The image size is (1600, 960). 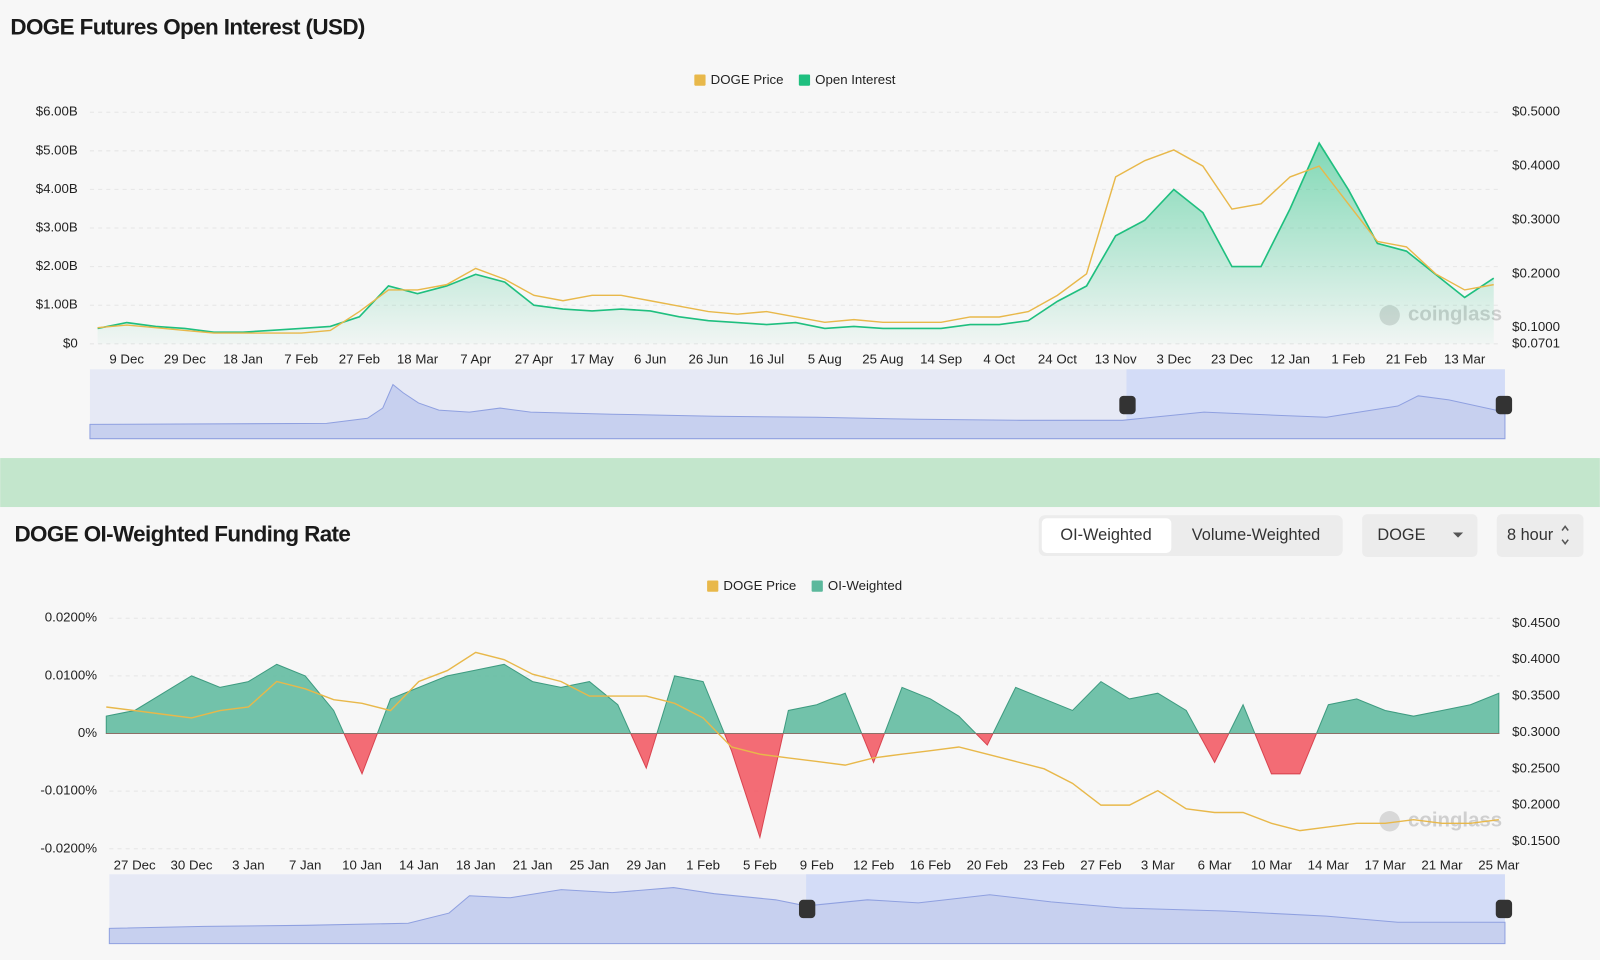 I want to click on interval-select: 8 hour, so click(x=1540, y=536).